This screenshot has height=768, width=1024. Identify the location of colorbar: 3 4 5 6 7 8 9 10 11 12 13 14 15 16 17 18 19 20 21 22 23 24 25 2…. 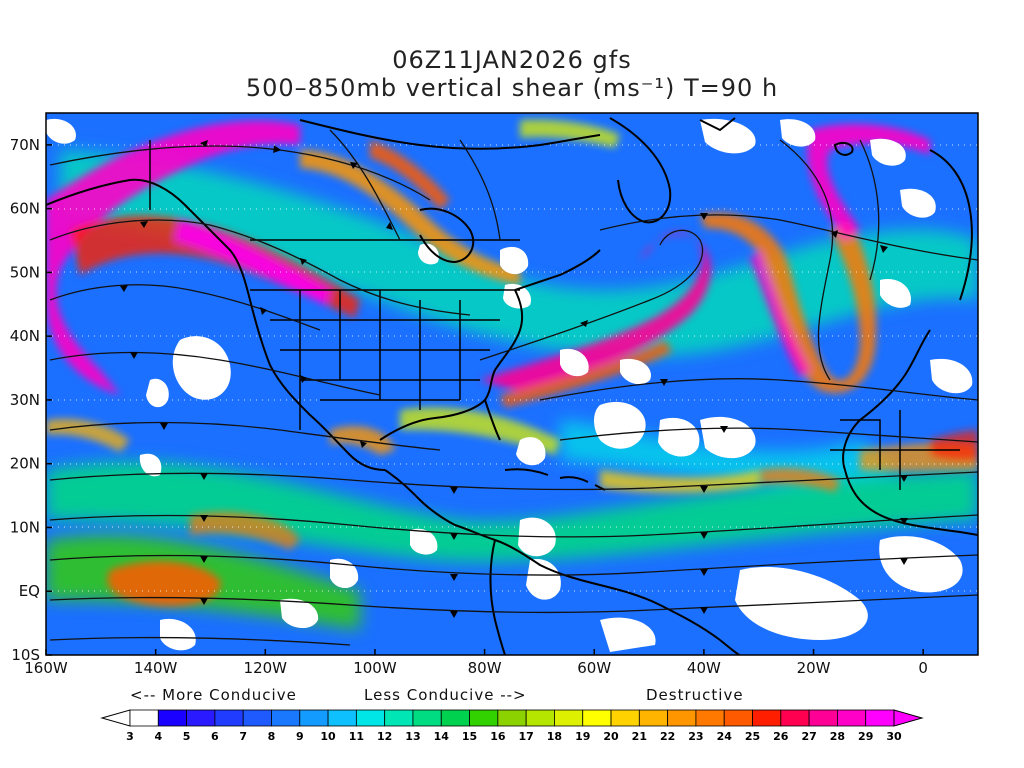
(512, 726).